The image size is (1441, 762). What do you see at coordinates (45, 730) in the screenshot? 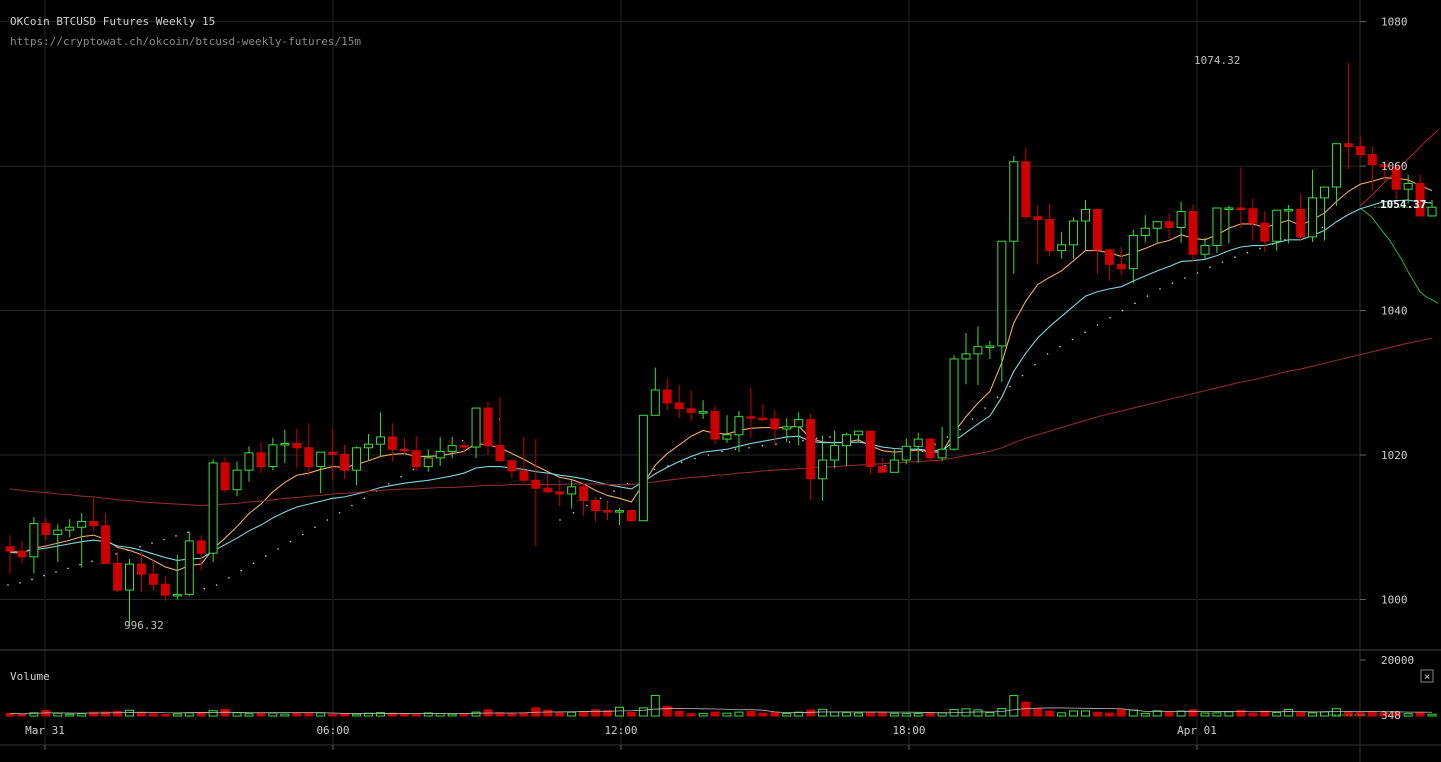
I see `time-tick-label: Mar 31` at bounding box center [45, 730].